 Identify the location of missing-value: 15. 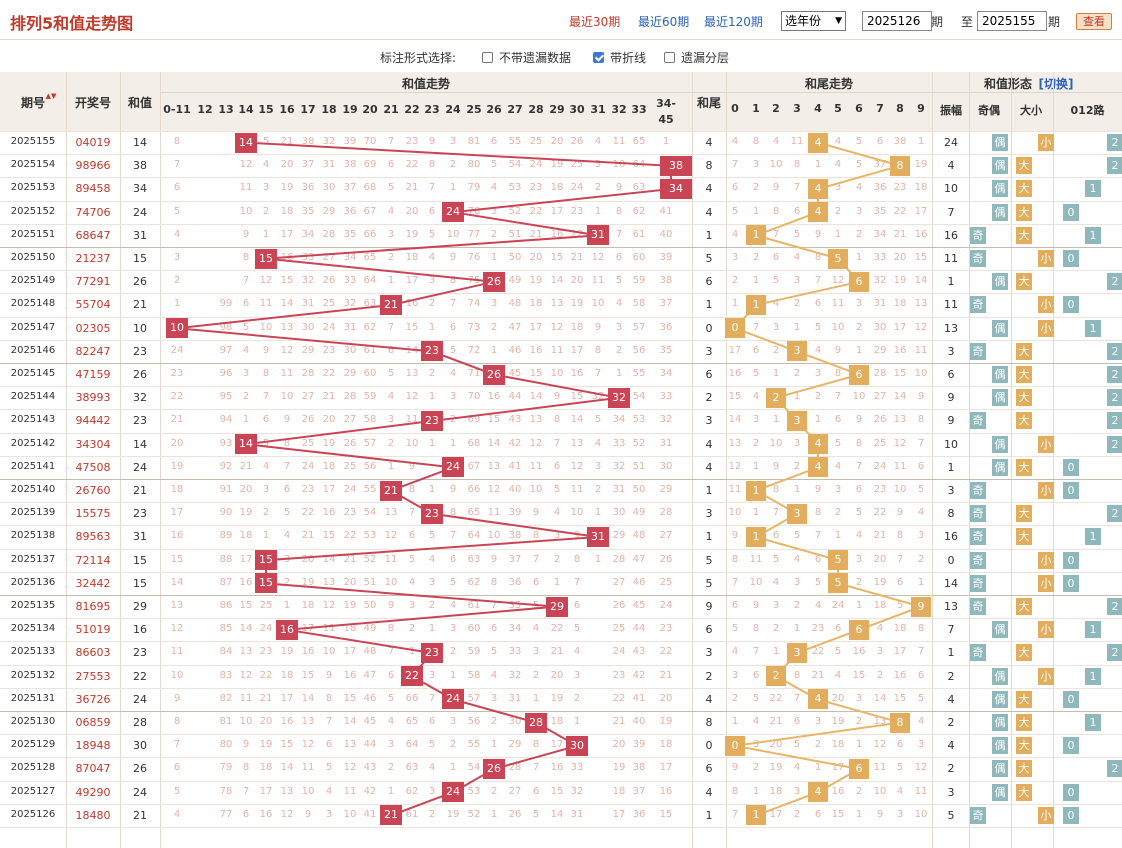
(494, 420).